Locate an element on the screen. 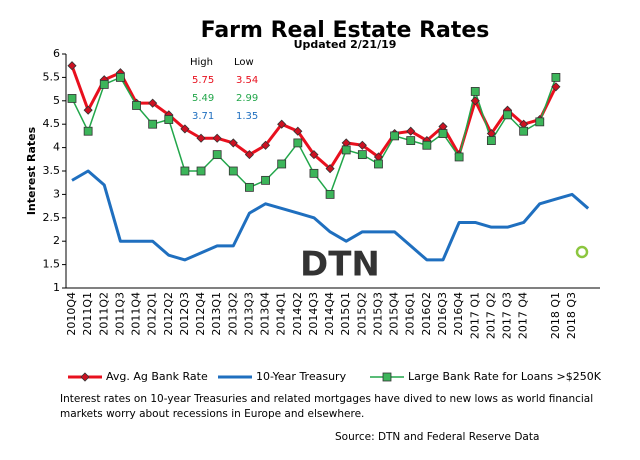 The width and height of the screenshot is (640, 460). high-low-value: 5.49 is located at coordinates (203, 98).